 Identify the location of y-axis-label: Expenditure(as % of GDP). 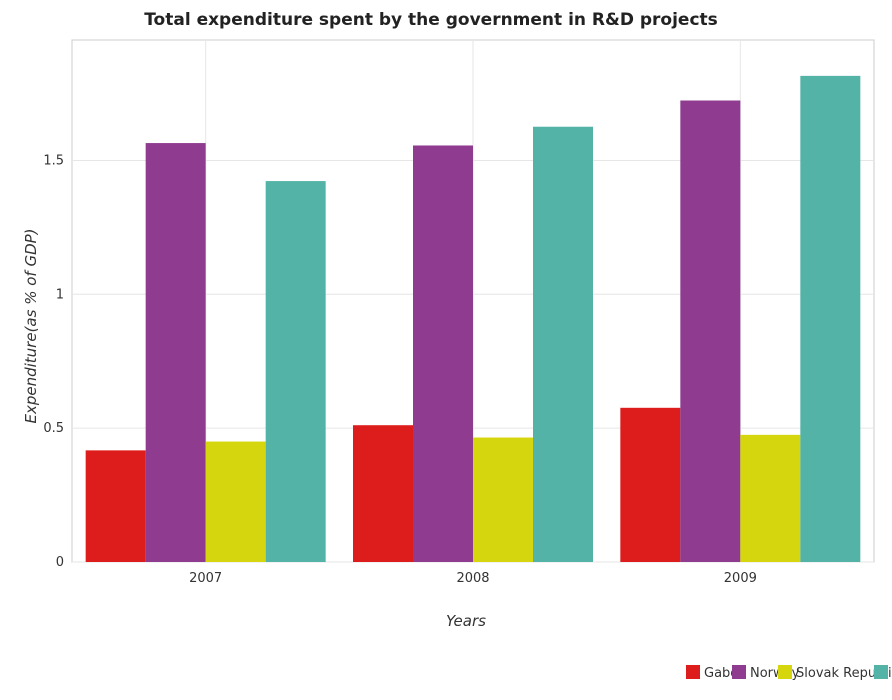
(31, 325).